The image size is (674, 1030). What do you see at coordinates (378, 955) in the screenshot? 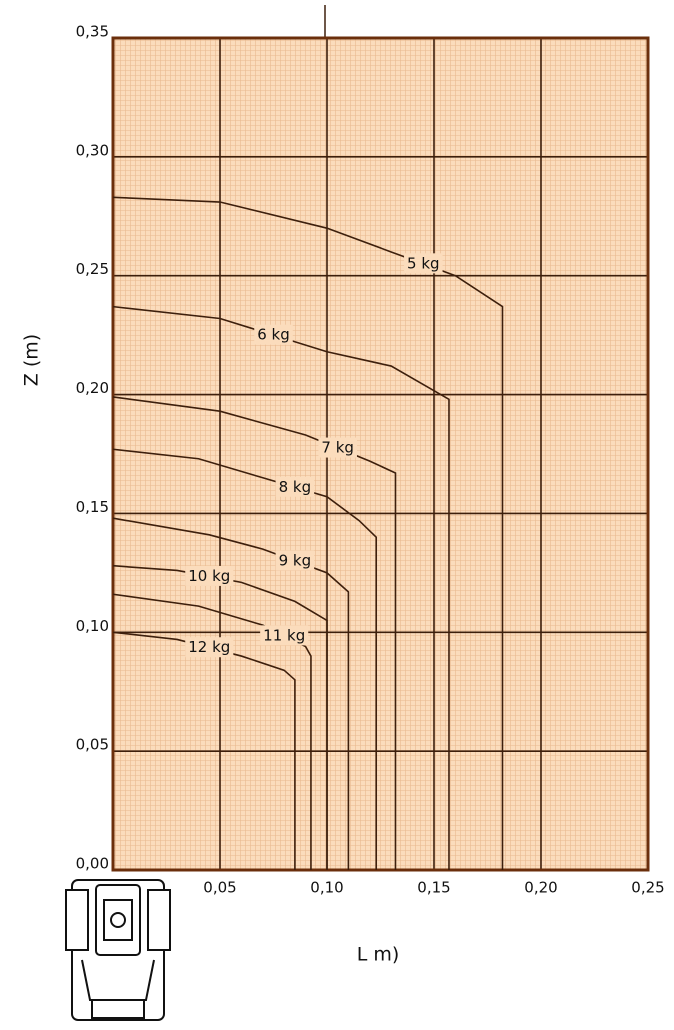
I see `x-axis-label: L m)` at bounding box center [378, 955].